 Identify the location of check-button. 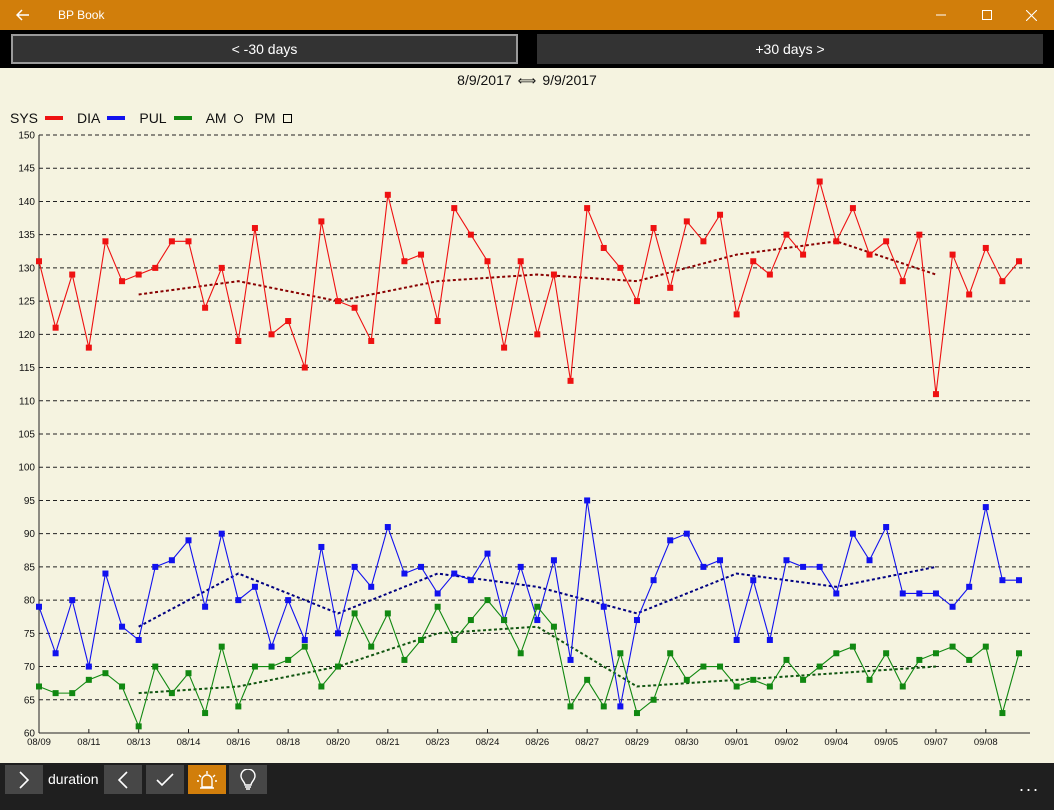
(165, 779).